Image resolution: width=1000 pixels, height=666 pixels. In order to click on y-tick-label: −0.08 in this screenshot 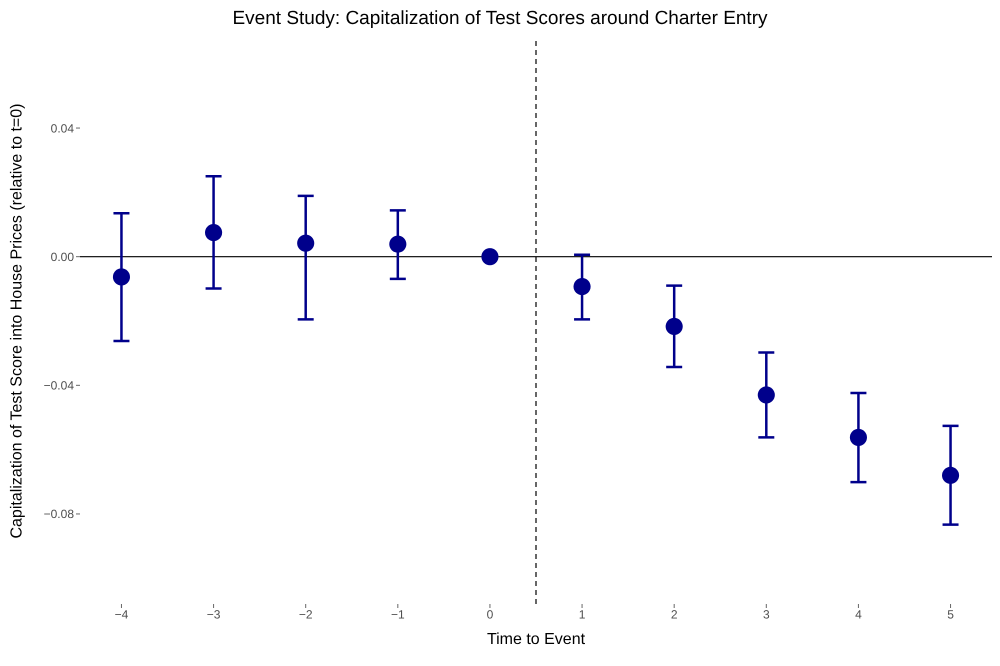, I will do `click(59, 514)`.